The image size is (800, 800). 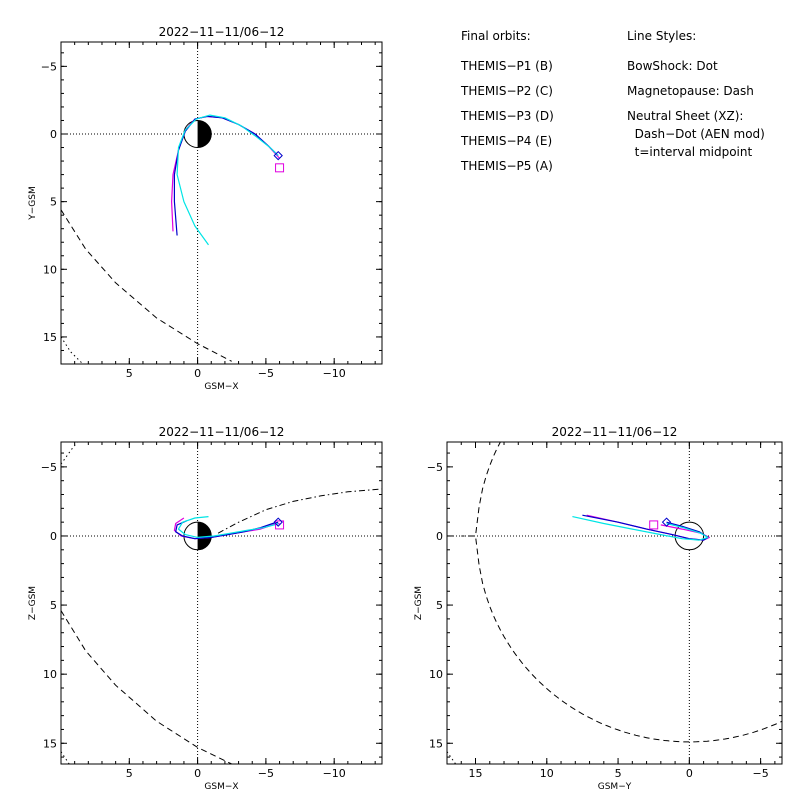 I want to click on legend-orbit-p4: THEMIS−P4 (E), so click(x=506, y=141).